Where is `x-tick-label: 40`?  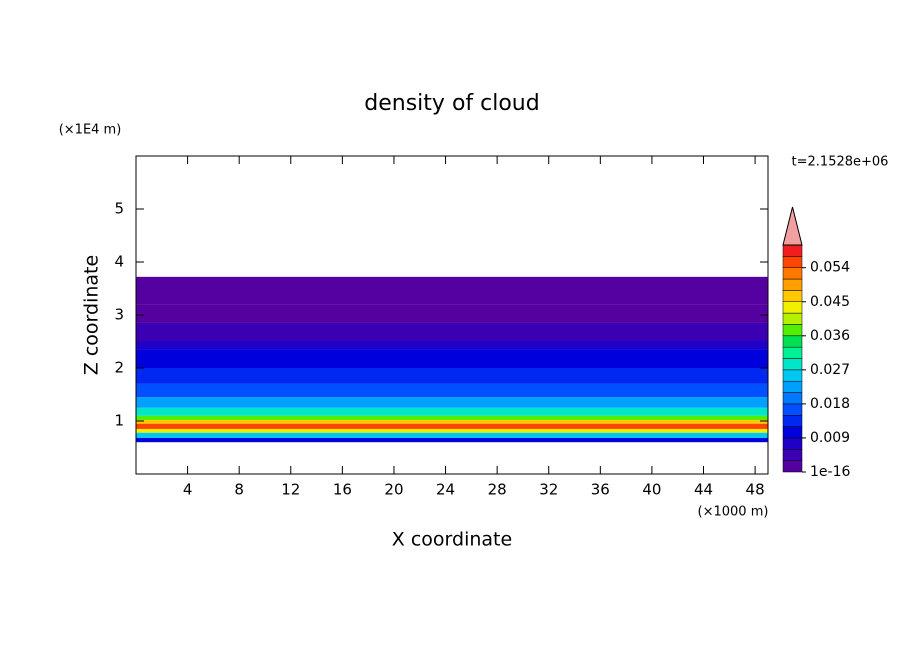
x-tick-label: 40 is located at coordinates (651, 490).